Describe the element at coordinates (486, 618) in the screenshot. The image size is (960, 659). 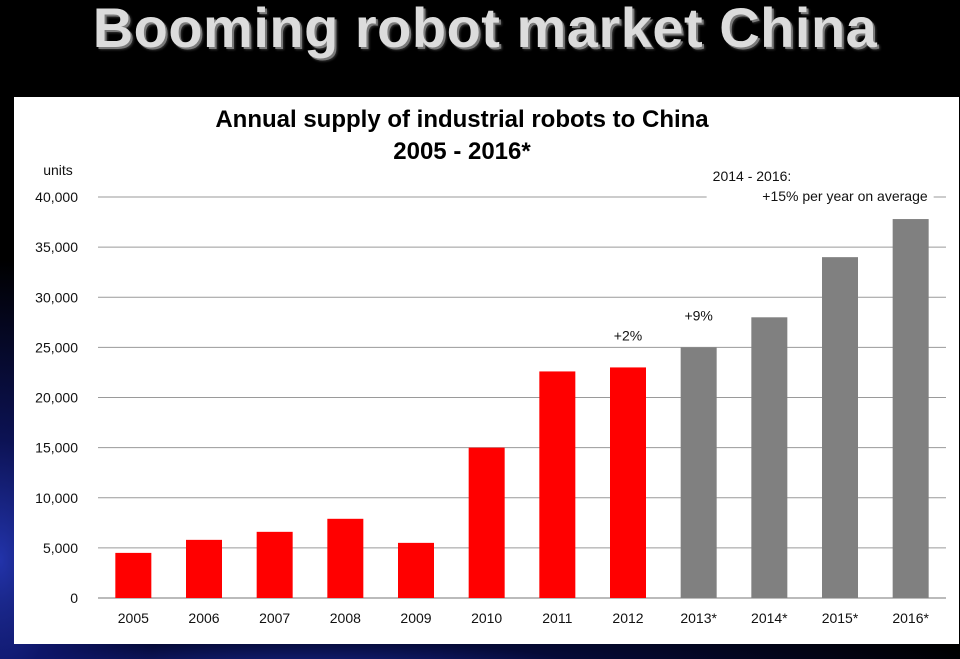
I see `x-tick-label: 2010` at that location.